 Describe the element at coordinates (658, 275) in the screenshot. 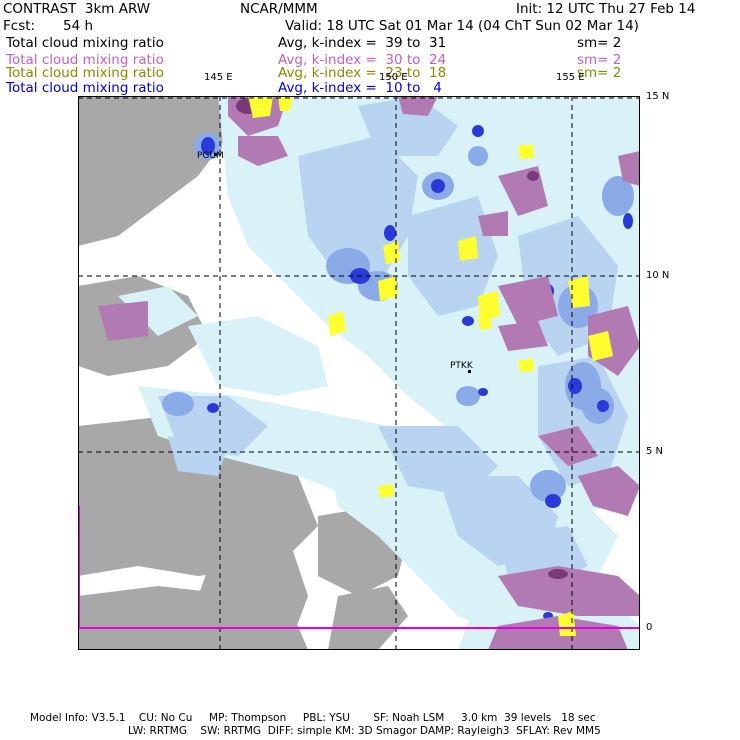

I see `lat-label-10n: 10 N` at that location.